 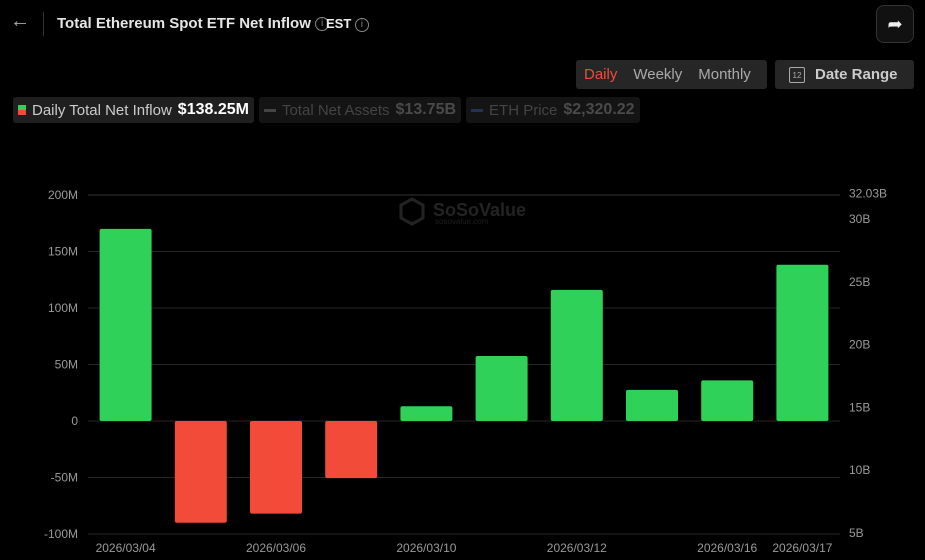 I want to click on legend-value: $2,320.22, so click(x=599, y=109).